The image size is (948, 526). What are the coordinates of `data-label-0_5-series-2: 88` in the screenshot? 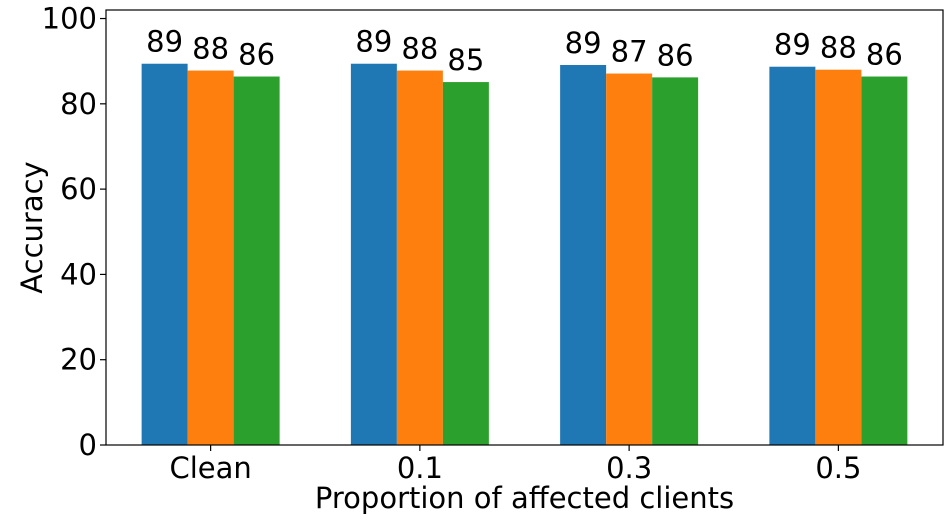 It's located at (838, 48).